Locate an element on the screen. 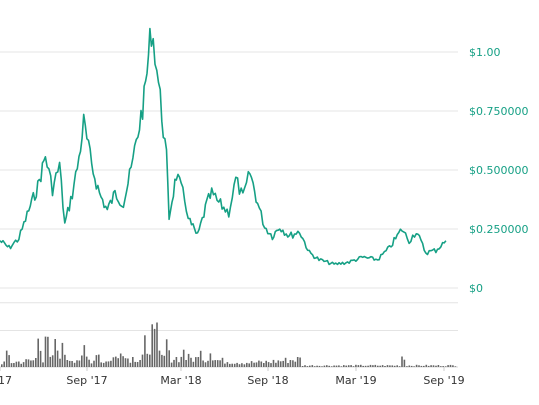 The image size is (539, 405). price-tick-label: $0 is located at coordinates (476, 288).